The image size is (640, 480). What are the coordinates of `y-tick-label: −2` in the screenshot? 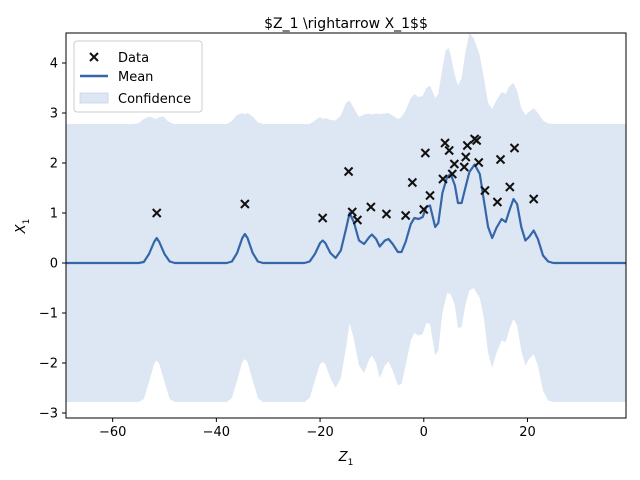 It's located at (48, 364).